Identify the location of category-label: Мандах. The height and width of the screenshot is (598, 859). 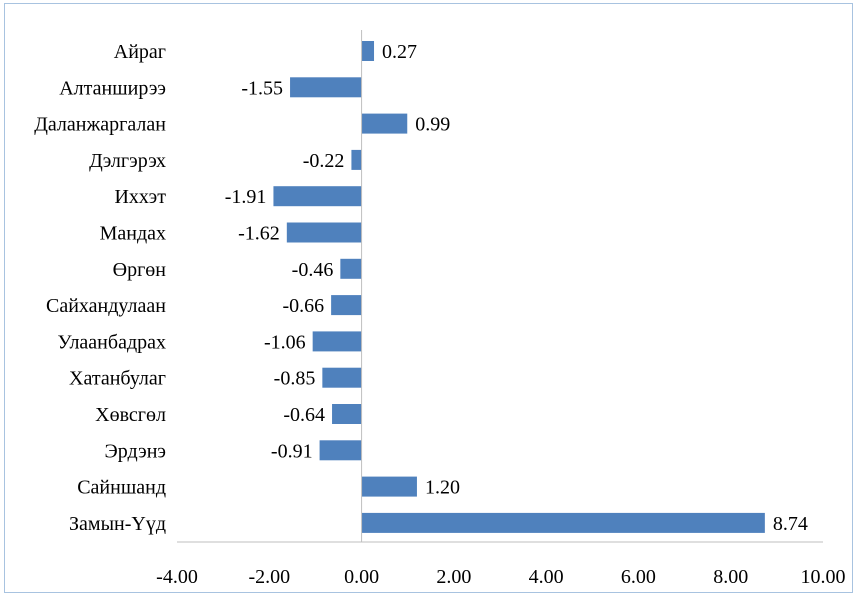
(133, 234).